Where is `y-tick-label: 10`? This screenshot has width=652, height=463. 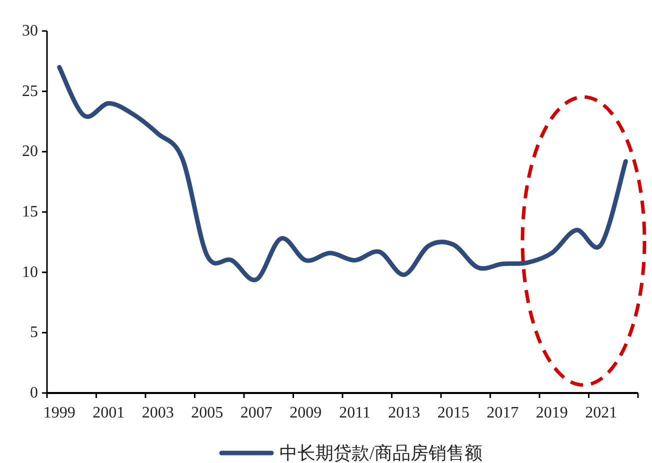
y-tick-label: 10 is located at coordinates (30, 272).